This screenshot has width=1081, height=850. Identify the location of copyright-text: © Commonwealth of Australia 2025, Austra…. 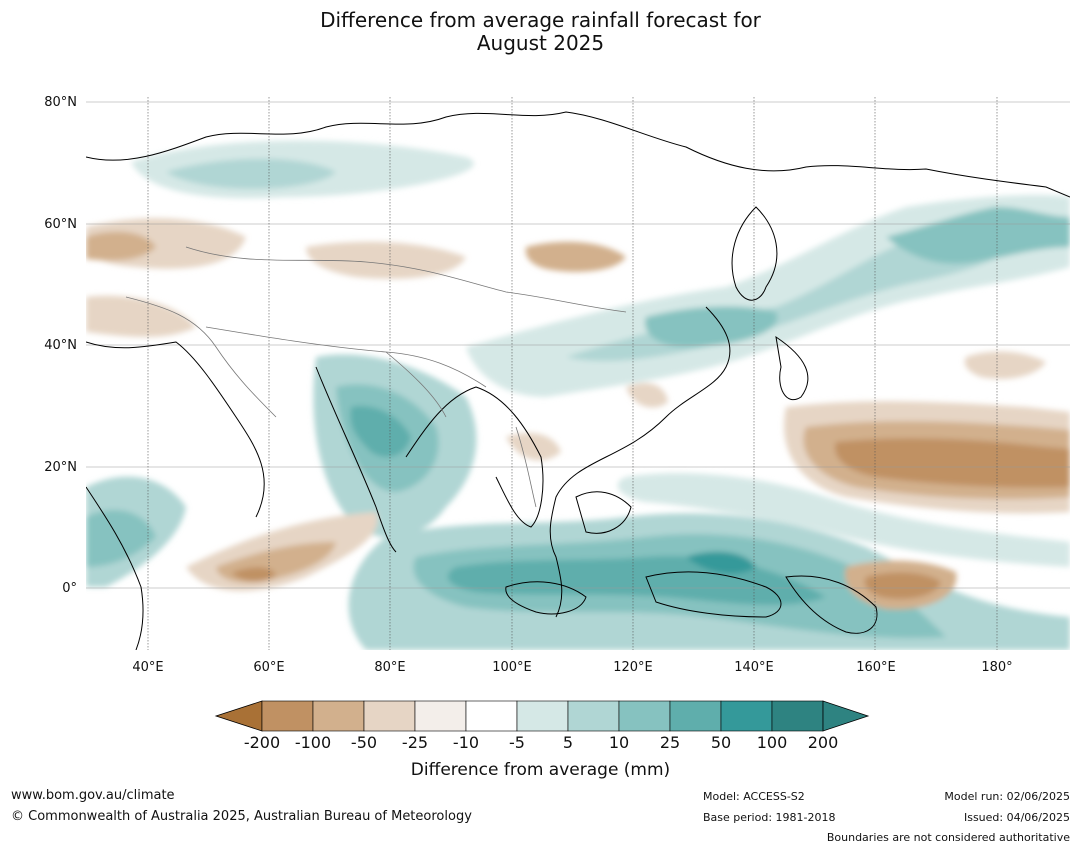
(241, 816).